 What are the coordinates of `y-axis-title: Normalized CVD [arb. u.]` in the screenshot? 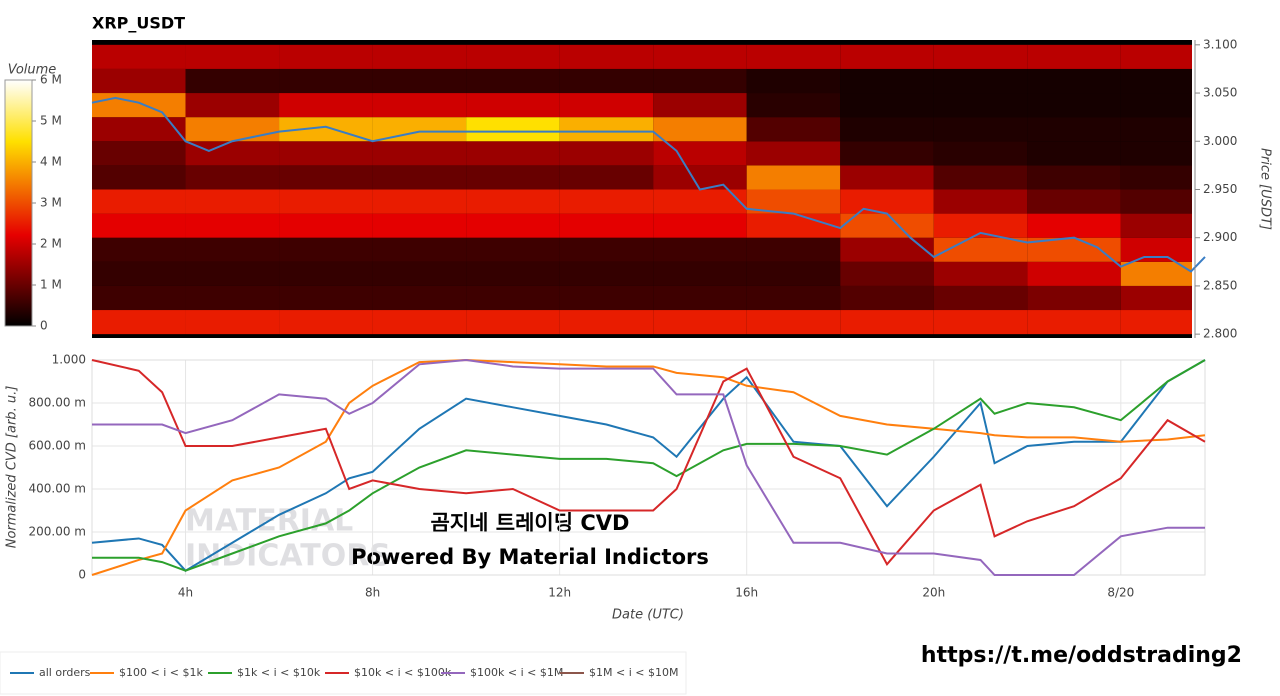 It's located at (12, 467).